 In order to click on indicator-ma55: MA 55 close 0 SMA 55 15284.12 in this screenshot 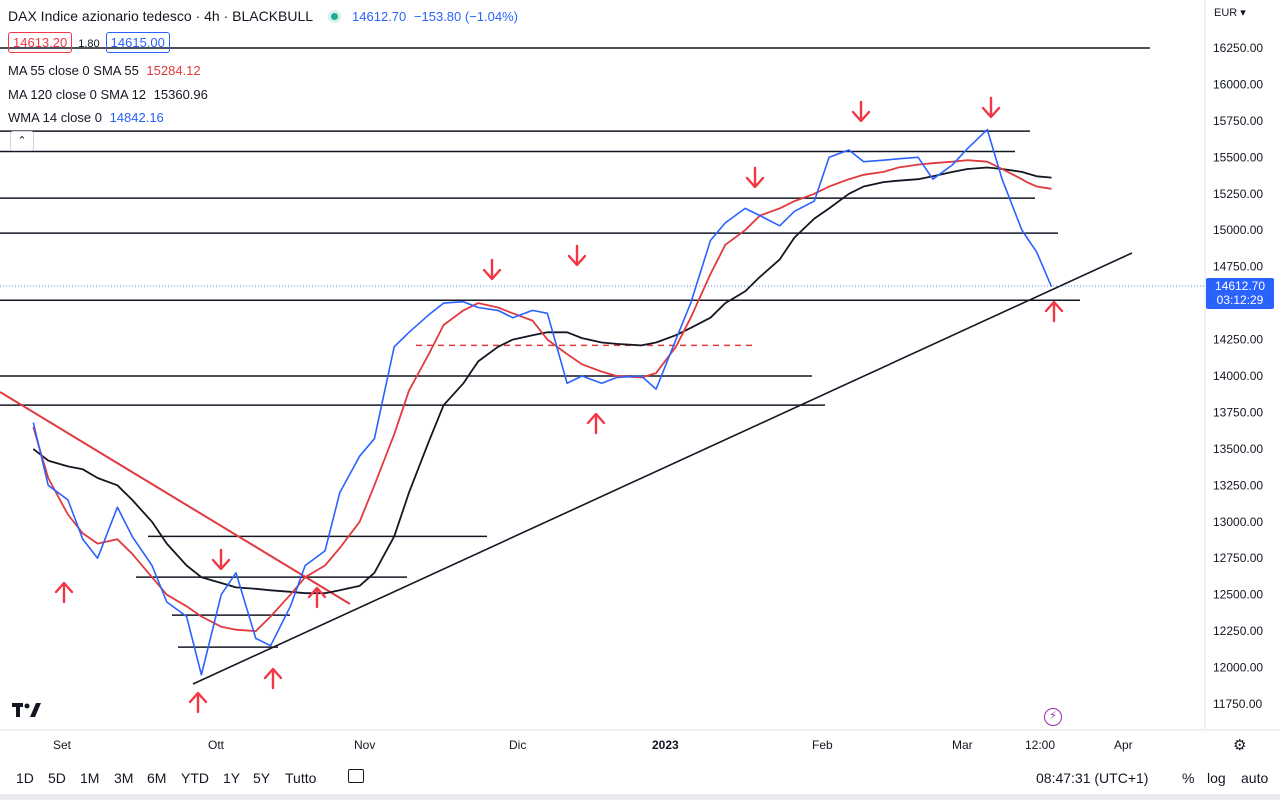, I will do `click(104, 70)`.